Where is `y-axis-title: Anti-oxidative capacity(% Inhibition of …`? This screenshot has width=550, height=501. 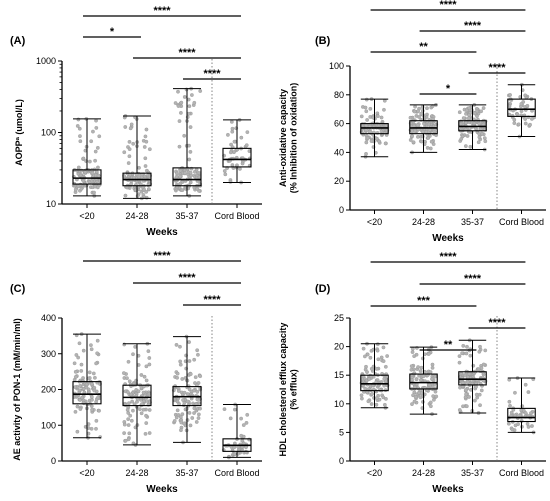 y-axis-title: Anti-oxidative capacity(% Inhibition of … is located at coordinates (288, 138).